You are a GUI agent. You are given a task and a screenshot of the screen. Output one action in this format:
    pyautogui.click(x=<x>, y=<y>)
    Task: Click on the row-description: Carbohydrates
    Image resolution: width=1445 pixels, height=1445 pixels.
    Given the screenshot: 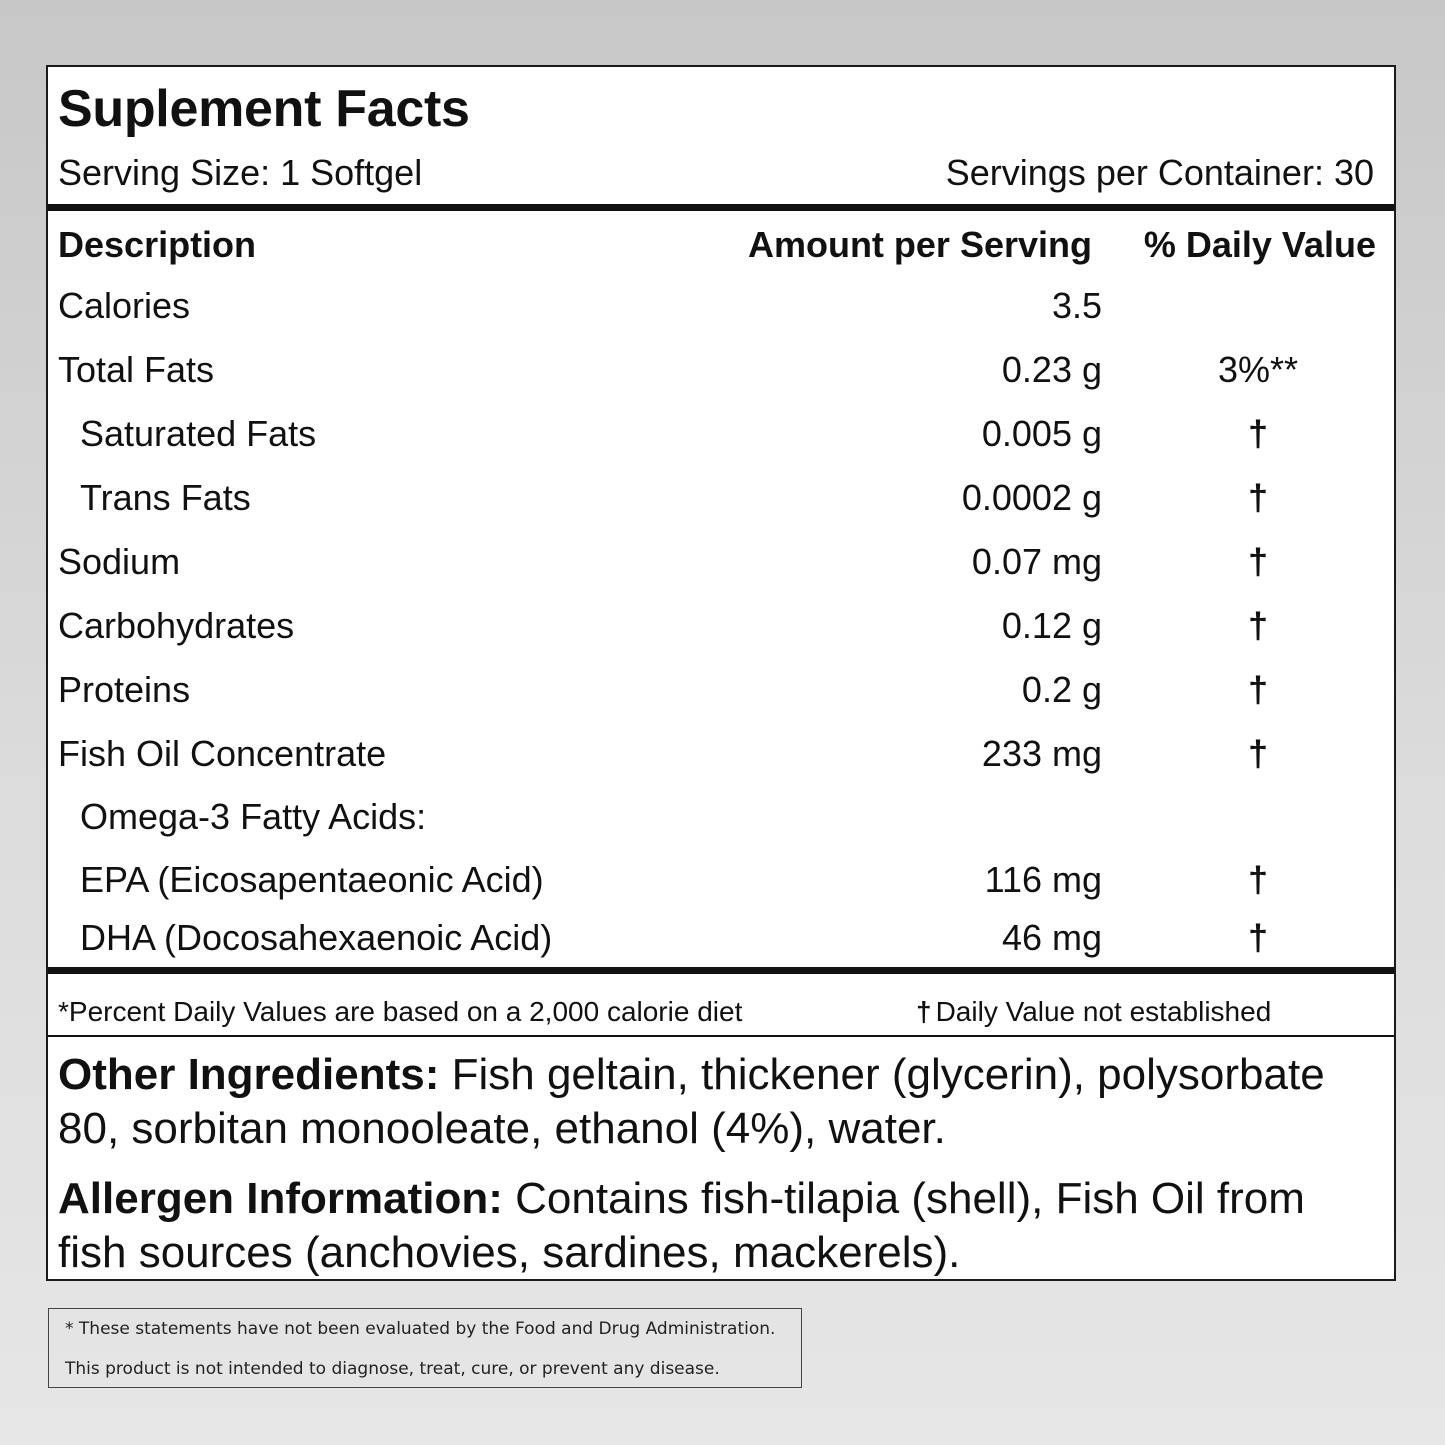 What is the action you would take?
    pyautogui.click(x=176, y=625)
    